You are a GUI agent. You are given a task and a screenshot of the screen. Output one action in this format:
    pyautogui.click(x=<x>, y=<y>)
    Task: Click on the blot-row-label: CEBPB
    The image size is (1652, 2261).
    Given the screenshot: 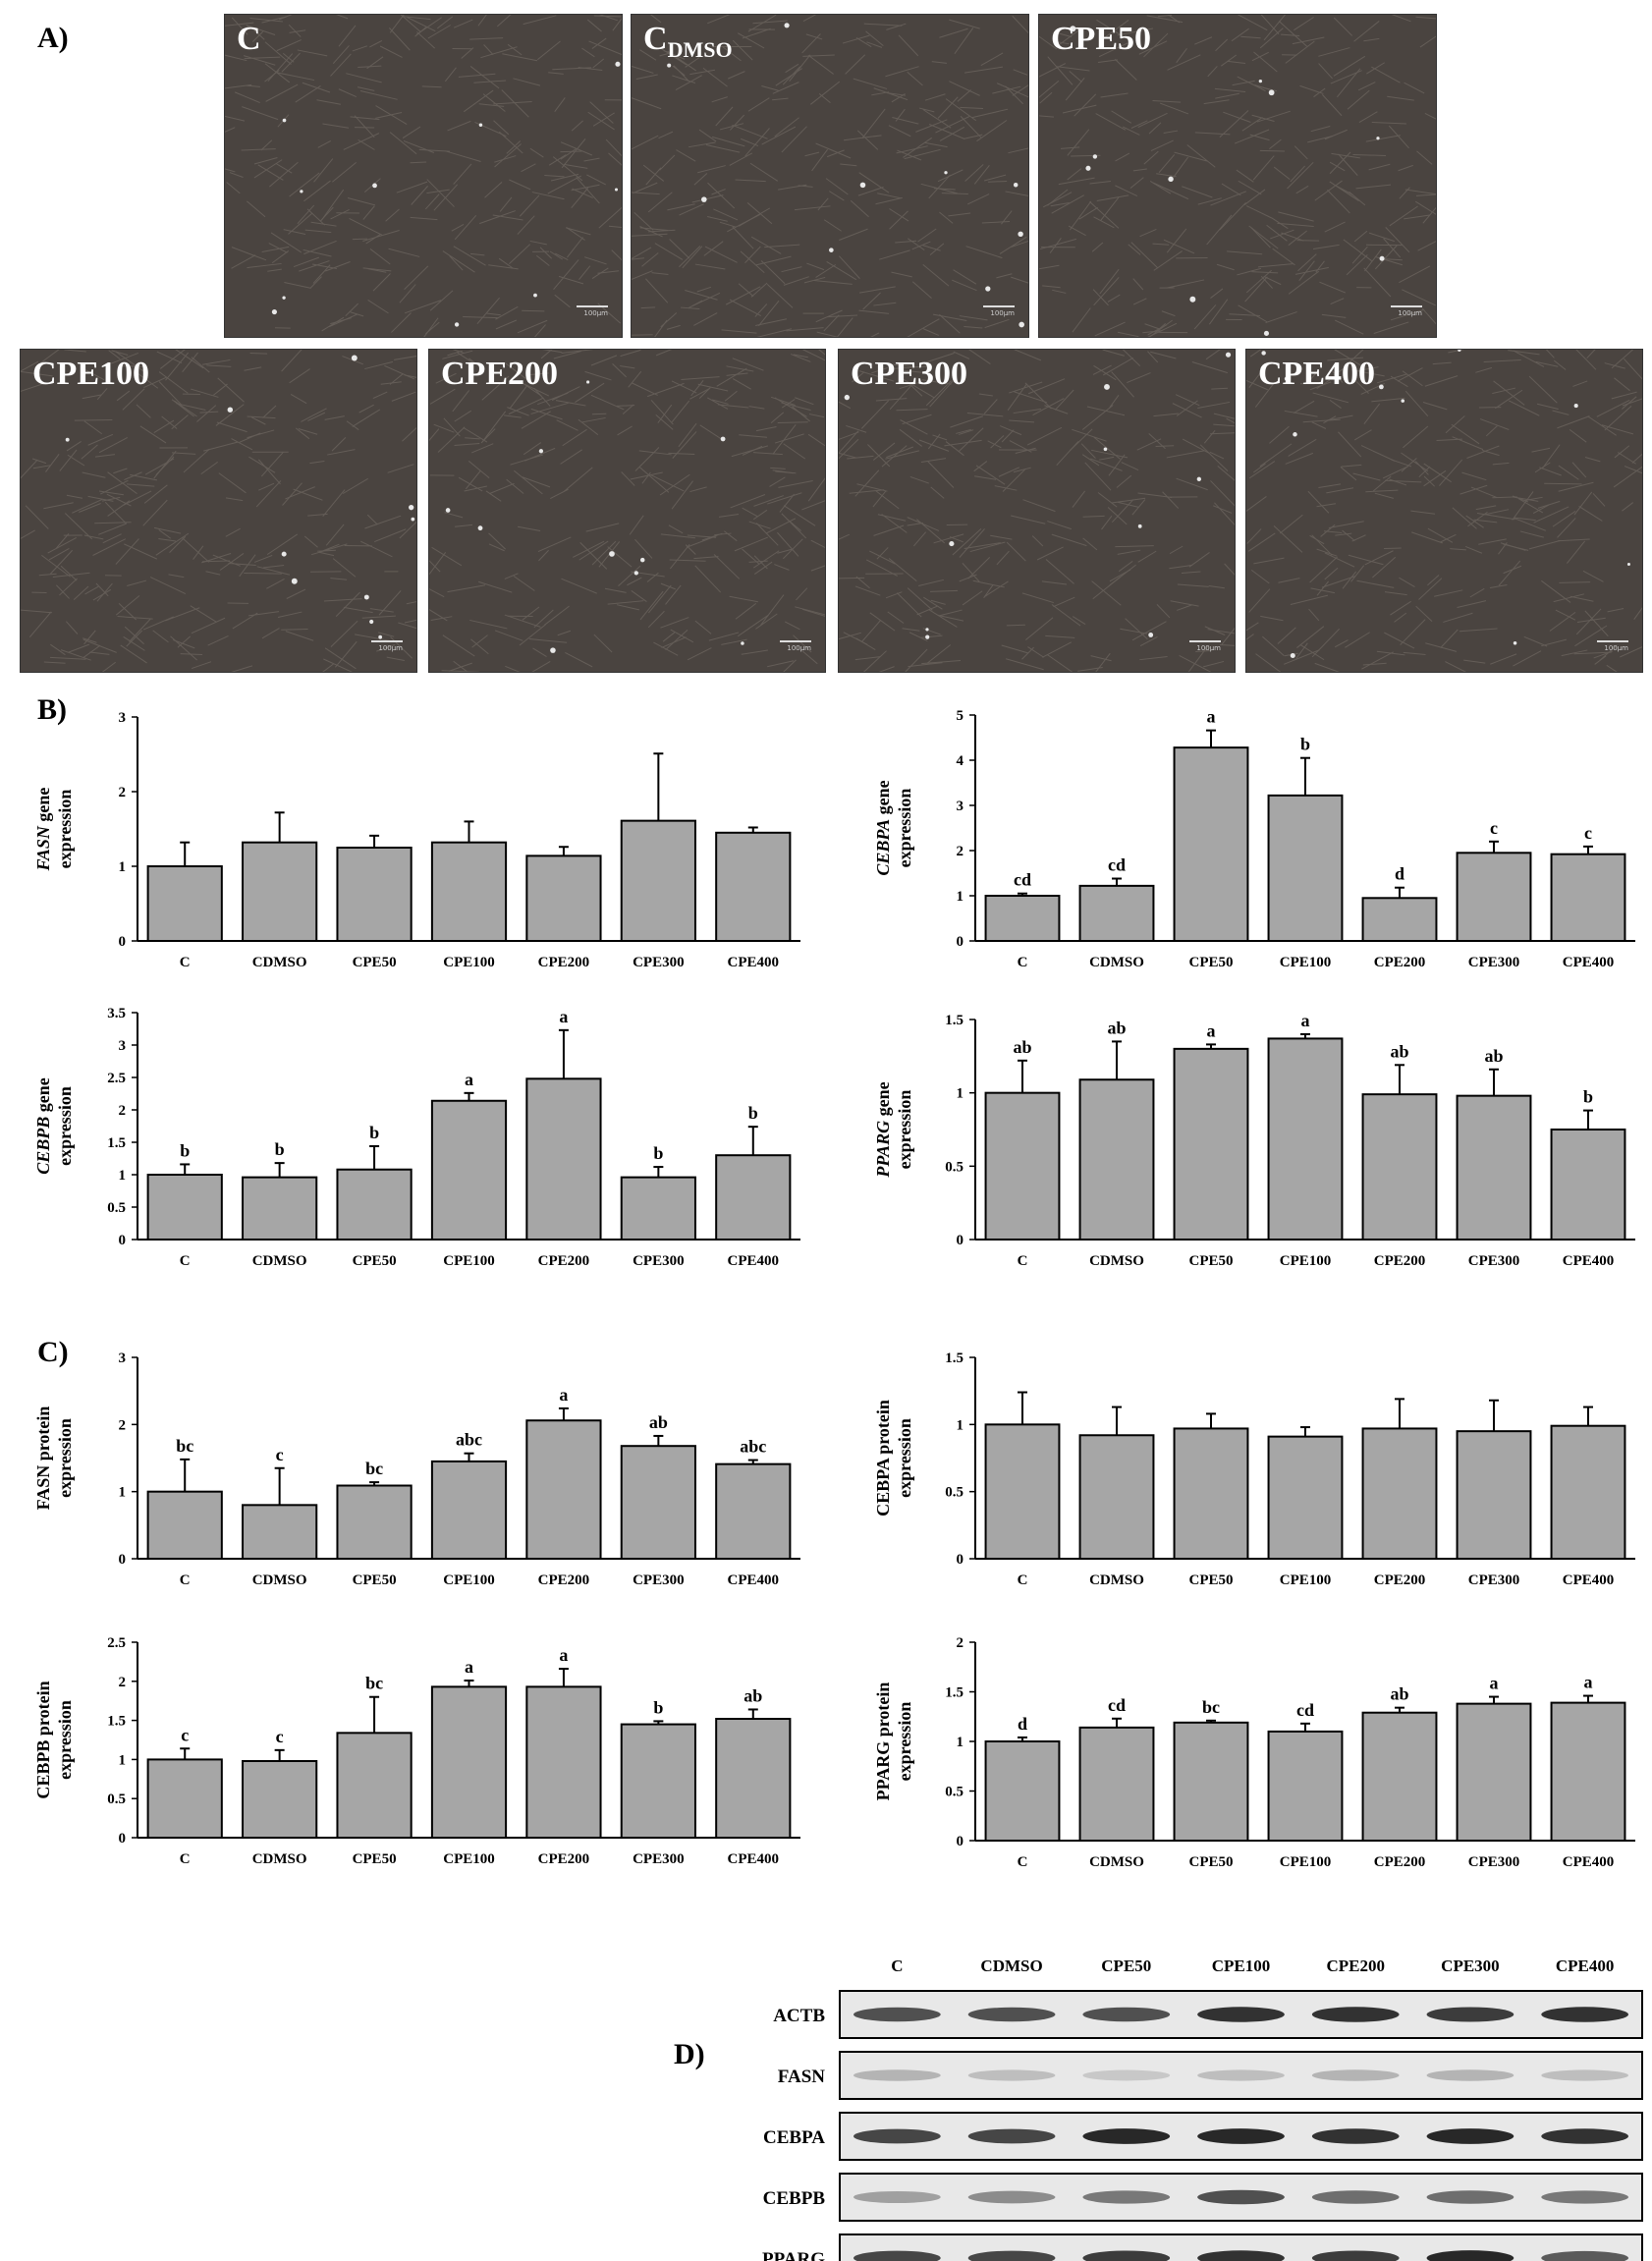 What is the action you would take?
    pyautogui.click(x=794, y=2198)
    